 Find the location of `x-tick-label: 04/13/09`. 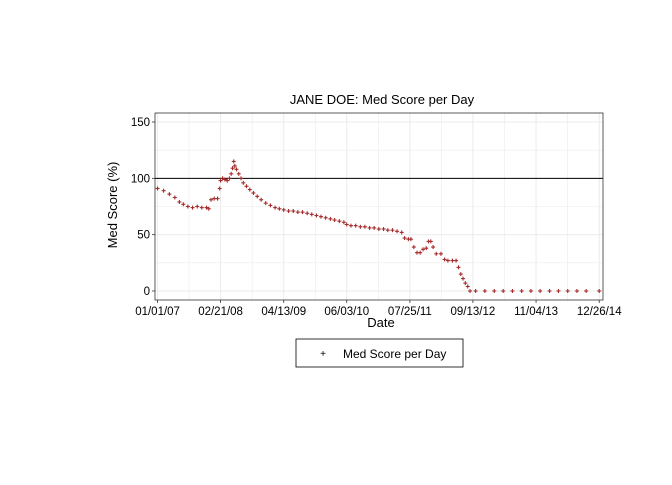

x-tick-label: 04/13/09 is located at coordinates (283, 312).